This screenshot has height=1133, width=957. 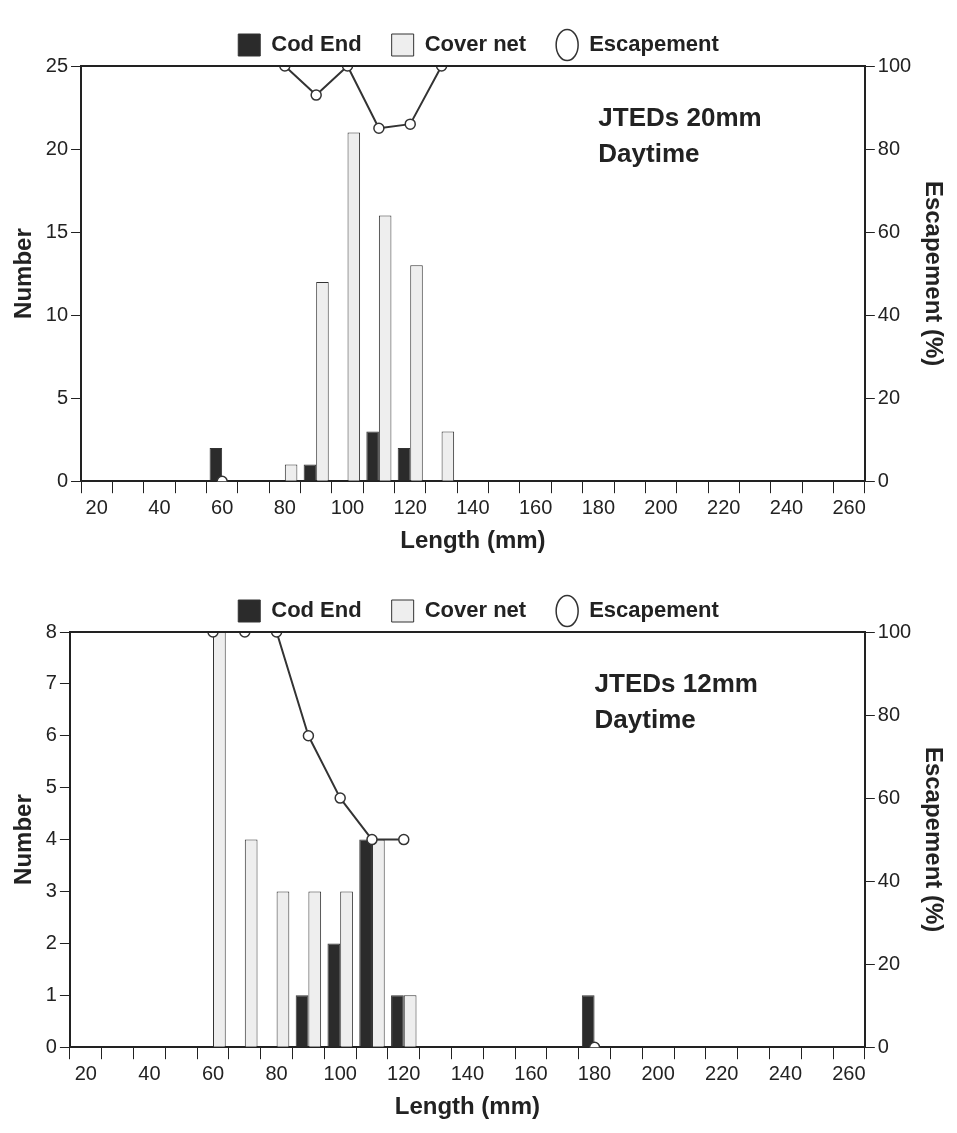 What do you see at coordinates (51, 941) in the screenshot?
I see `y-tick-label: 2` at bounding box center [51, 941].